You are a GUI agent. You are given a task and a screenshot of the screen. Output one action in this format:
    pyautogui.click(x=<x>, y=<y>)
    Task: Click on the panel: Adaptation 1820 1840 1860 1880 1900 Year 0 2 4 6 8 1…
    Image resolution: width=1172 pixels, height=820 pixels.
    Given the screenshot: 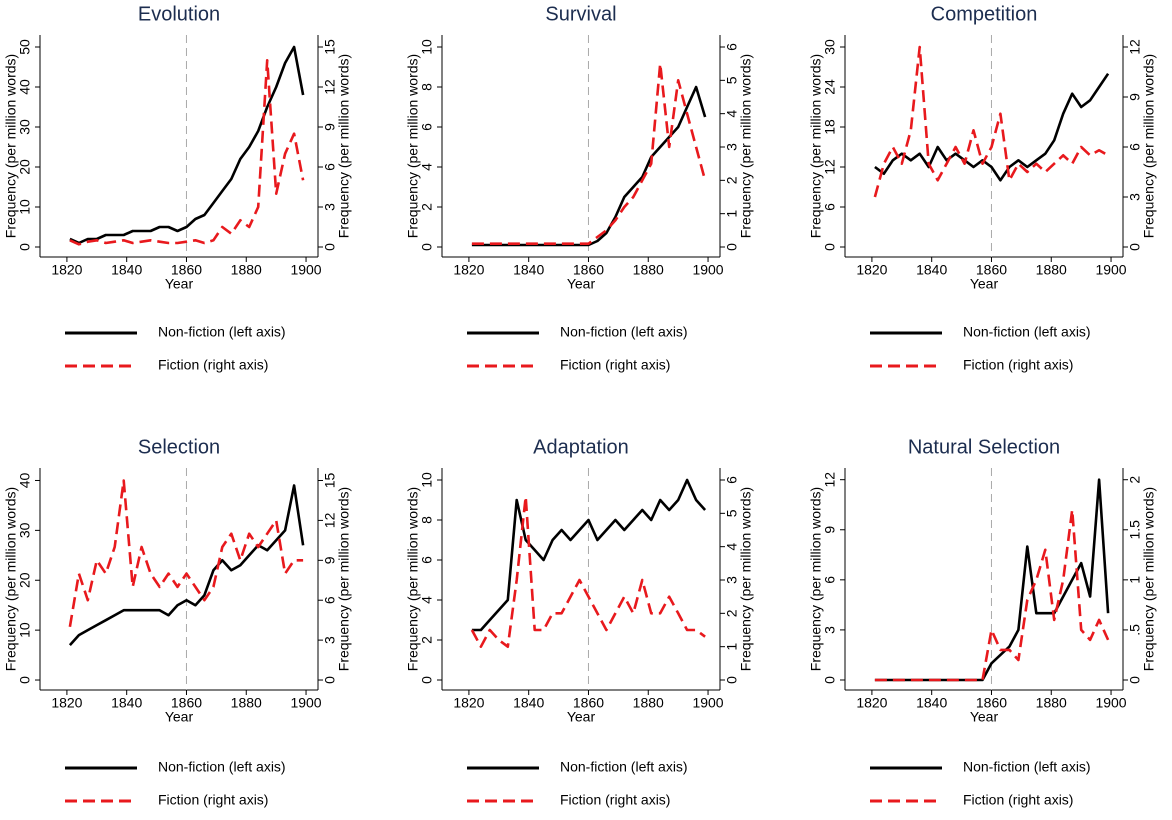 What is the action you would take?
    pyautogui.click(x=579, y=621)
    